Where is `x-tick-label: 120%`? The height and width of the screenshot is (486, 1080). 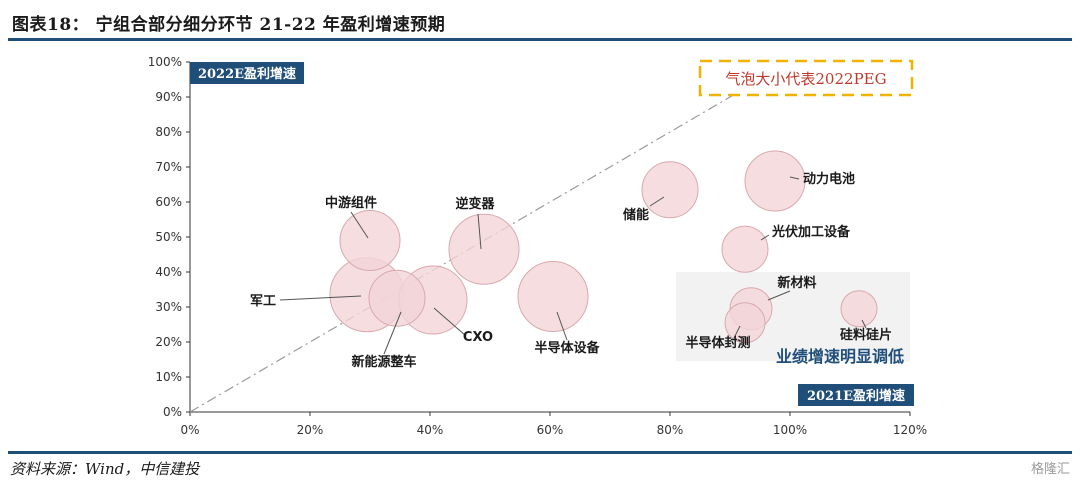 x-tick-label: 120% is located at coordinates (910, 430).